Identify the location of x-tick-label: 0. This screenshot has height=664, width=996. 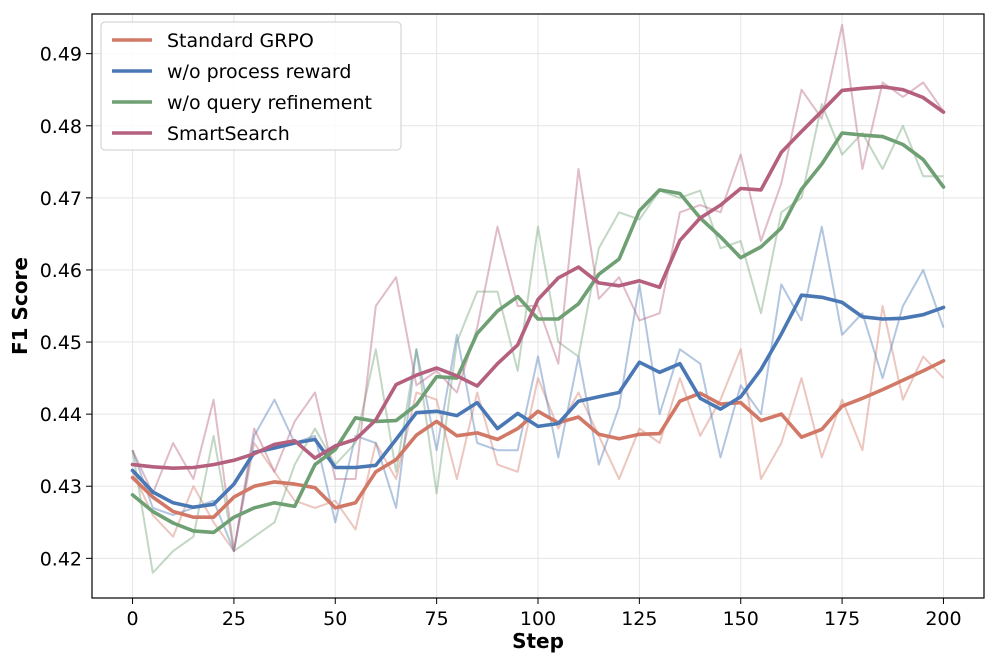
(132, 619).